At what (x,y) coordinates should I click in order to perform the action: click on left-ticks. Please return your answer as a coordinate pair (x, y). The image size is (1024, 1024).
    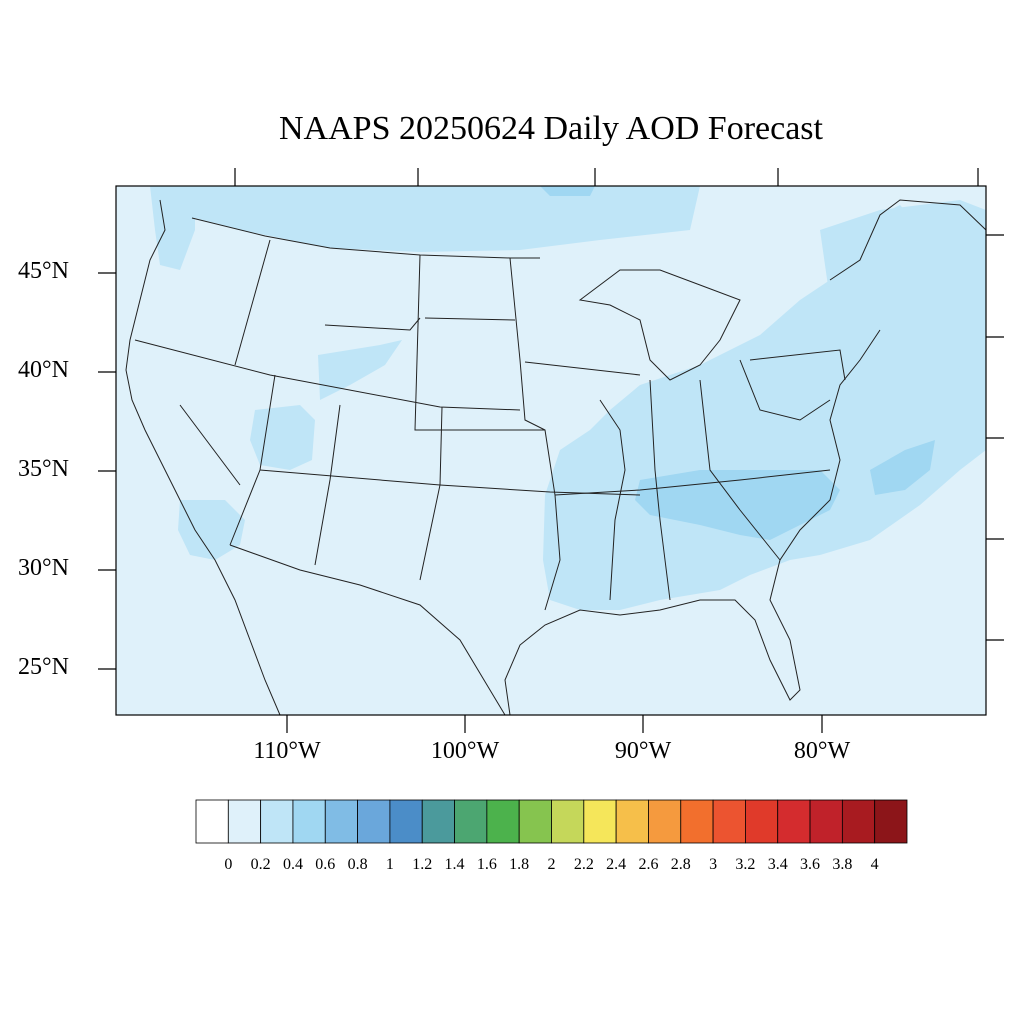
    Looking at the image, I should click on (107, 471).